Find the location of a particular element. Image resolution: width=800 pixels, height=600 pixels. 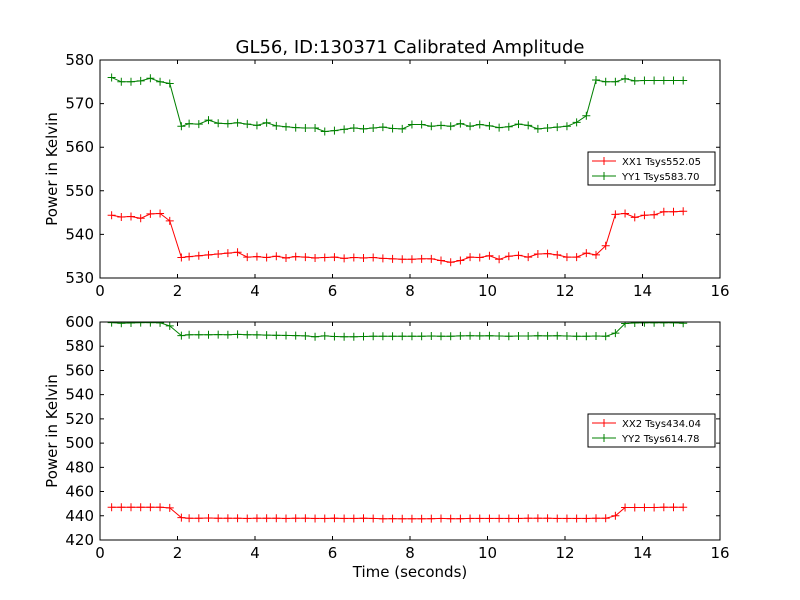

y-tick-label: 520 is located at coordinates (79, 419).